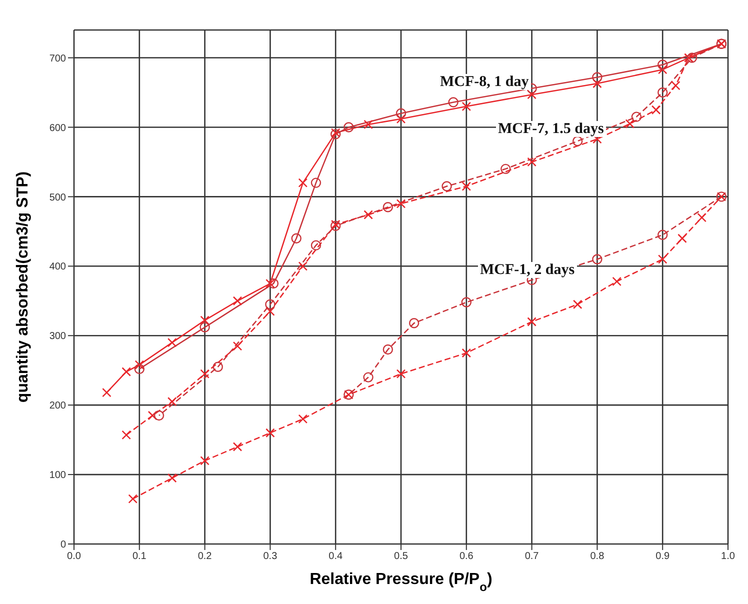 This screenshot has height=604, width=748. What do you see at coordinates (74, 556) in the screenshot?
I see `x-tick-label: 0.0` at bounding box center [74, 556].